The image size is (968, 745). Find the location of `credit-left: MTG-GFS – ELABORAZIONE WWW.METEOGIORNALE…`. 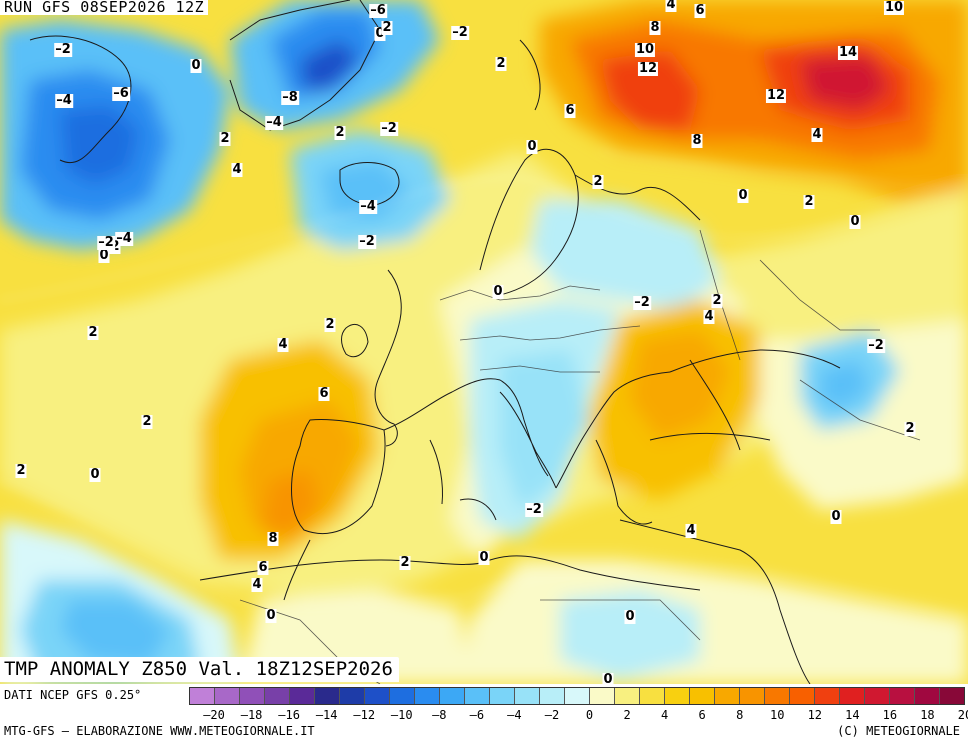

credit-left: MTG-GFS – ELABORAZIONE WWW.METEOGIORNALE… is located at coordinates (159, 731).